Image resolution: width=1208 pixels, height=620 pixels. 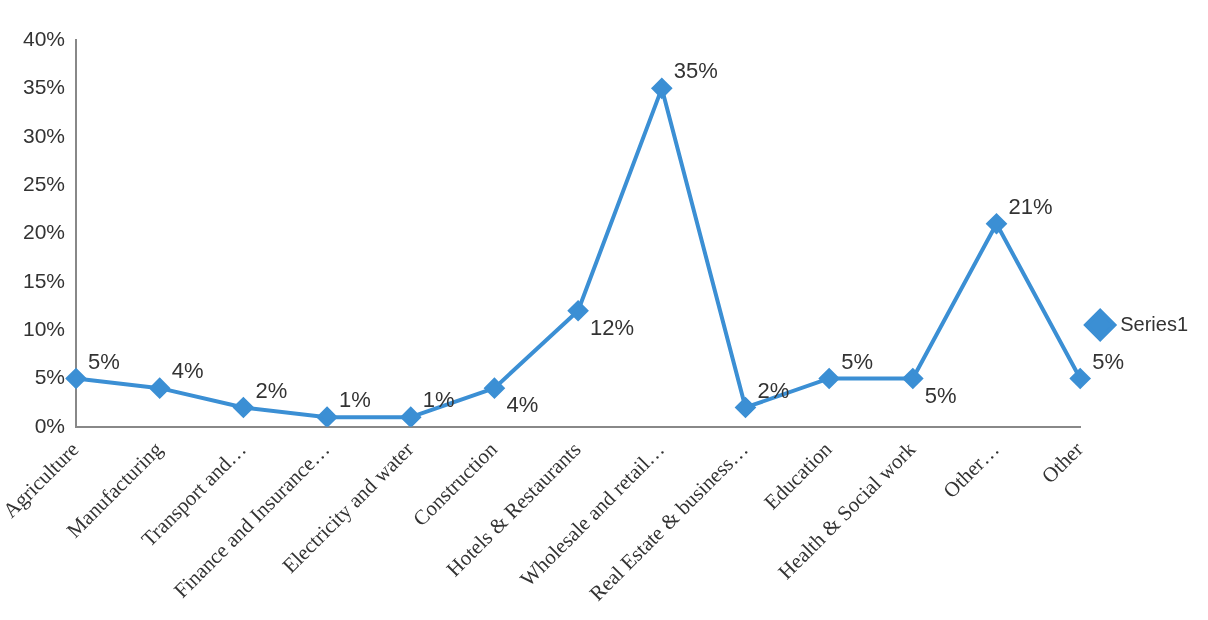 What do you see at coordinates (612, 327) in the screenshot?
I see `data-label: 12%` at bounding box center [612, 327].